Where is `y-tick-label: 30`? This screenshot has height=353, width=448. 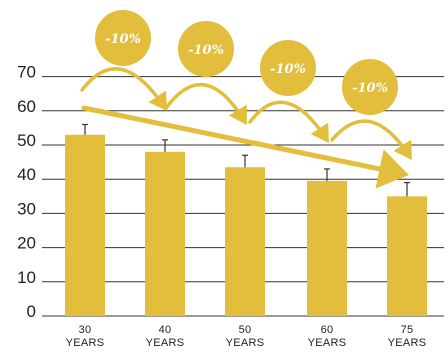
y-tick-label: 30 is located at coordinates (26, 208).